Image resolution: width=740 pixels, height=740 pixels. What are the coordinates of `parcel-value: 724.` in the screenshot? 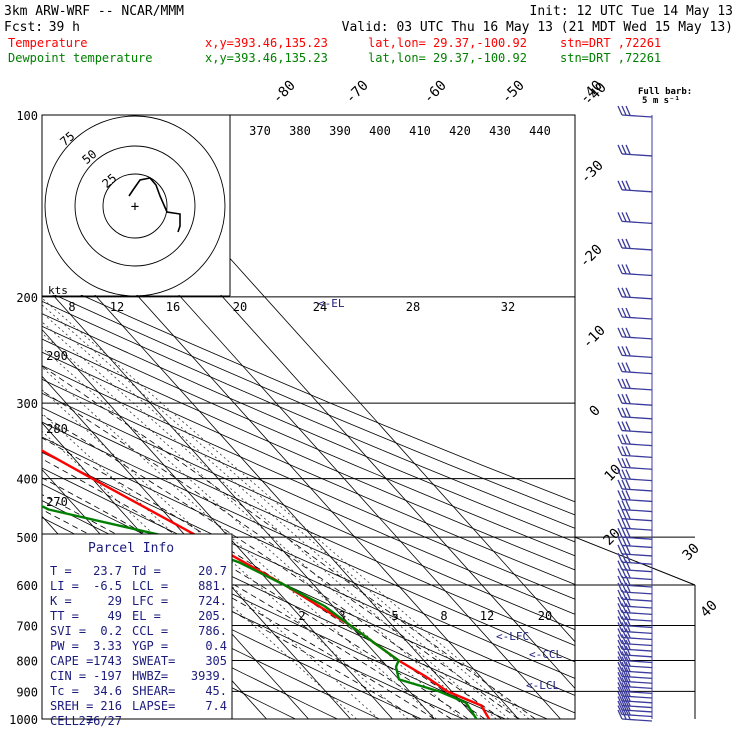 It's located at (212, 601).